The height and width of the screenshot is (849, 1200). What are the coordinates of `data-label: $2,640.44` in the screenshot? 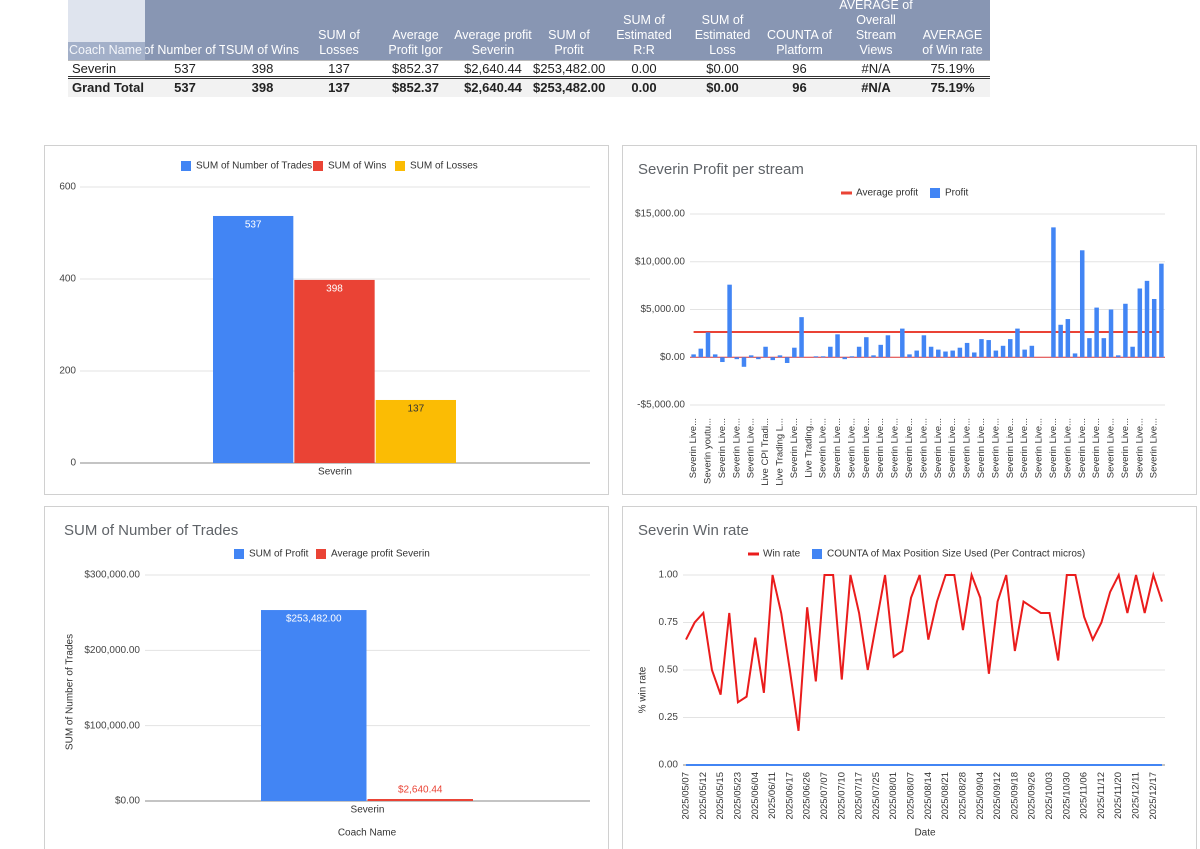 It's located at (420, 790).